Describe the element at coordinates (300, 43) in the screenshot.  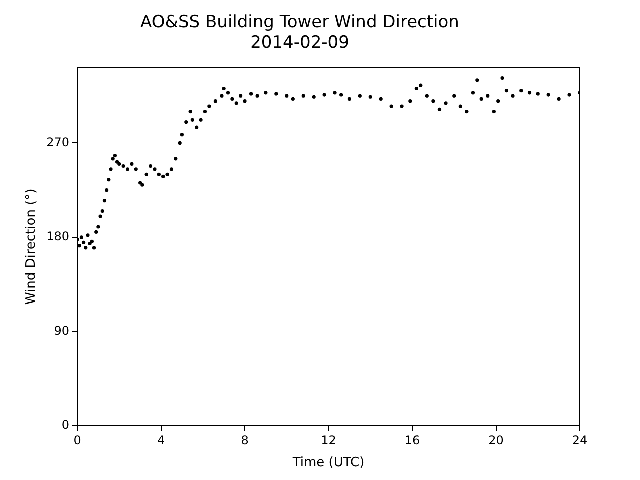
I see `chart-subtitle: 2014-02-09` at that location.